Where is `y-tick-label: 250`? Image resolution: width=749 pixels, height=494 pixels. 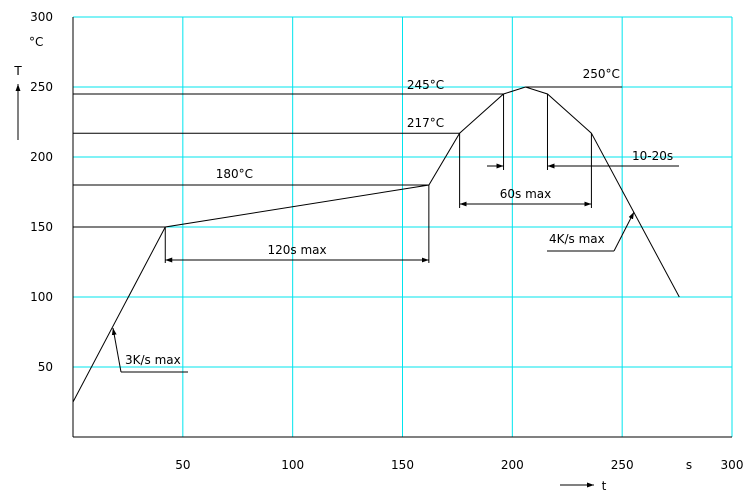 y-tick-label: 250 is located at coordinates (41, 87).